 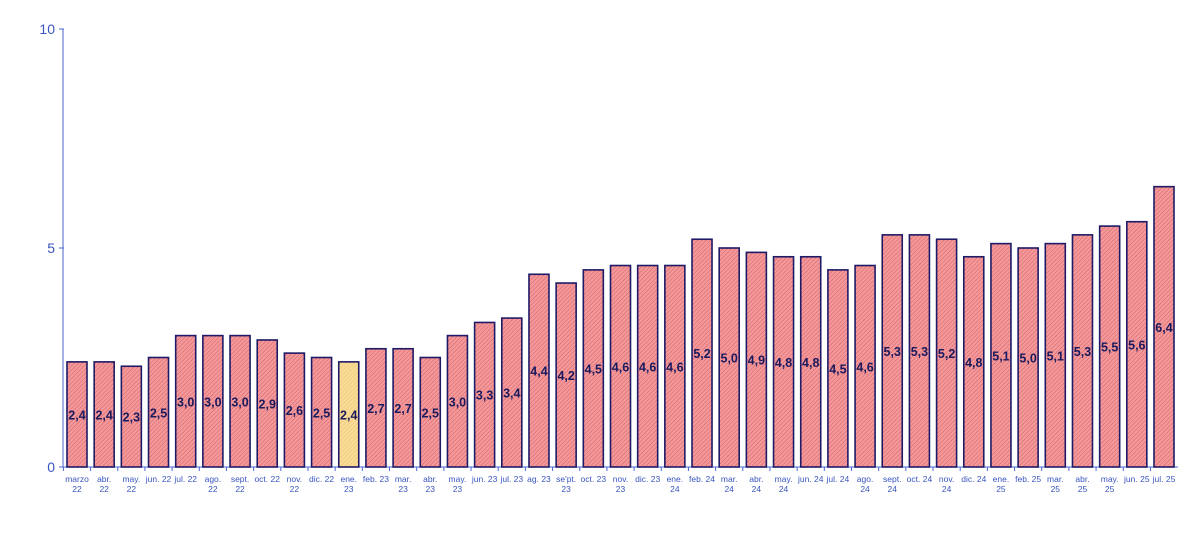 What do you see at coordinates (267, 404) in the screenshot?
I see `data-label: 2,9` at bounding box center [267, 404].